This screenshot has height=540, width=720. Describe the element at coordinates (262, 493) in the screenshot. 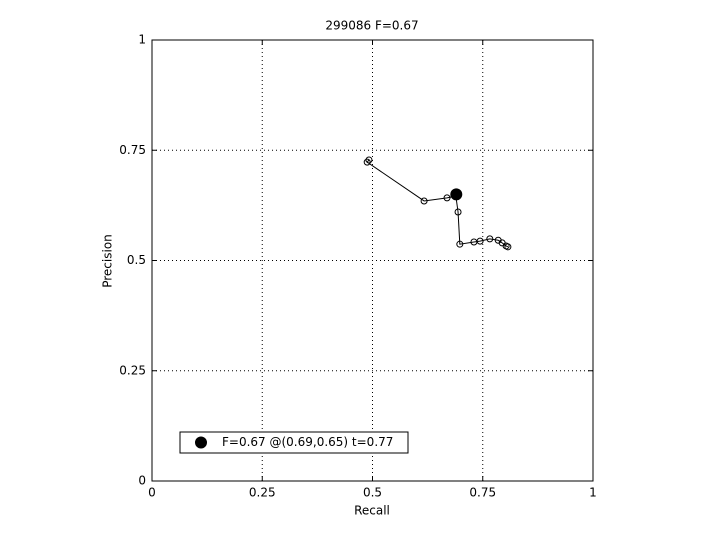

I see `x-tick-label: 0.25` at that location.